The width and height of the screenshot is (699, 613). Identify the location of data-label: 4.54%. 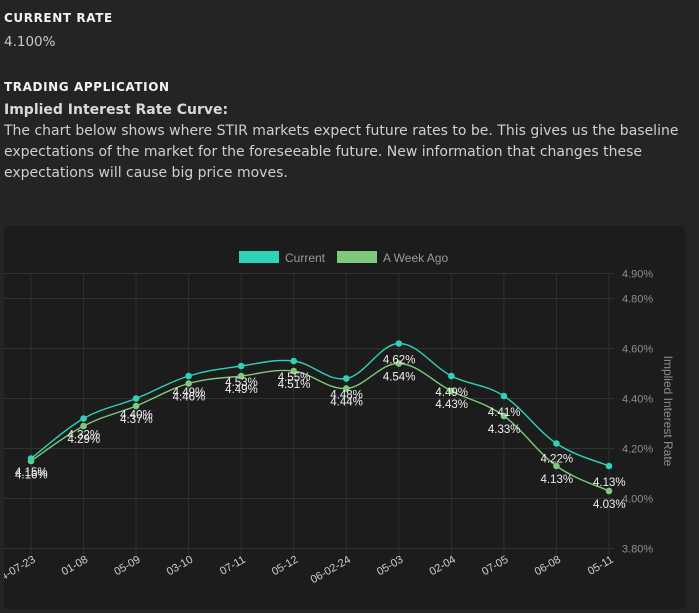
(399, 378).